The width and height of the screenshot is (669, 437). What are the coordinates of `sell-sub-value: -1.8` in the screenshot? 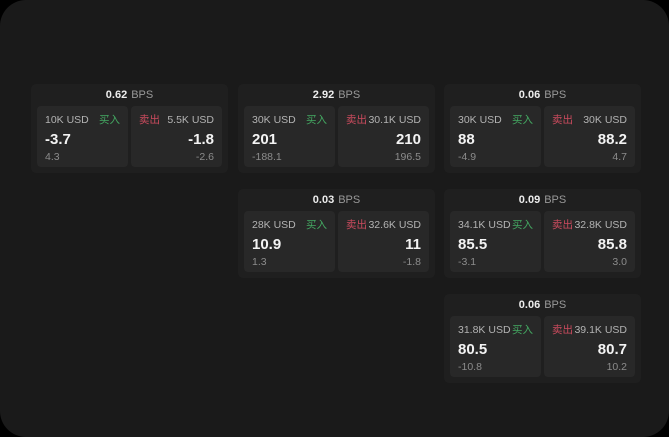 It's located at (411, 261).